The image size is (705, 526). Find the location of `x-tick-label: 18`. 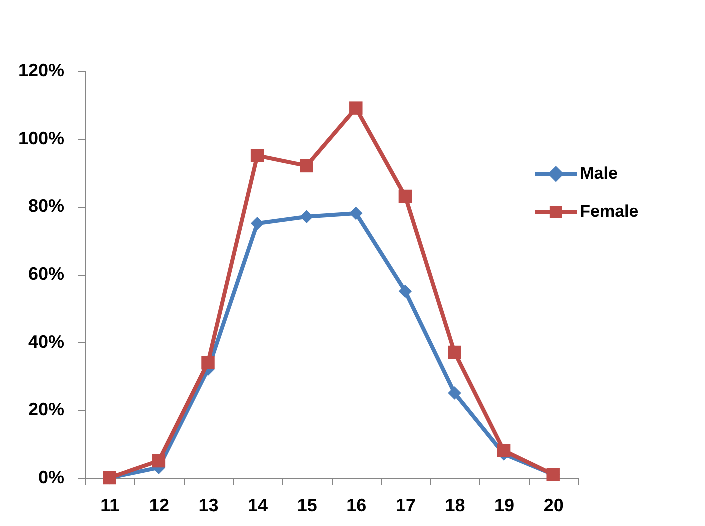

x-tick-label: 18 is located at coordinates (455, 506).